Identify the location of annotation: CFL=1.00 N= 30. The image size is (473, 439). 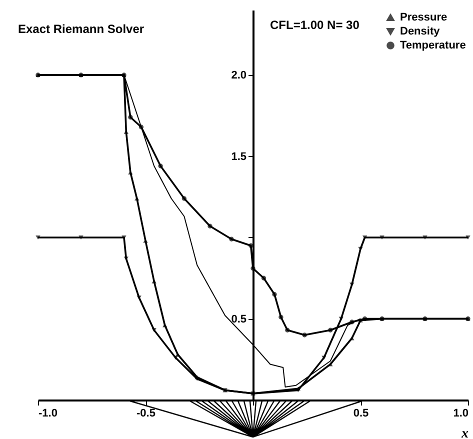
(315, 25).